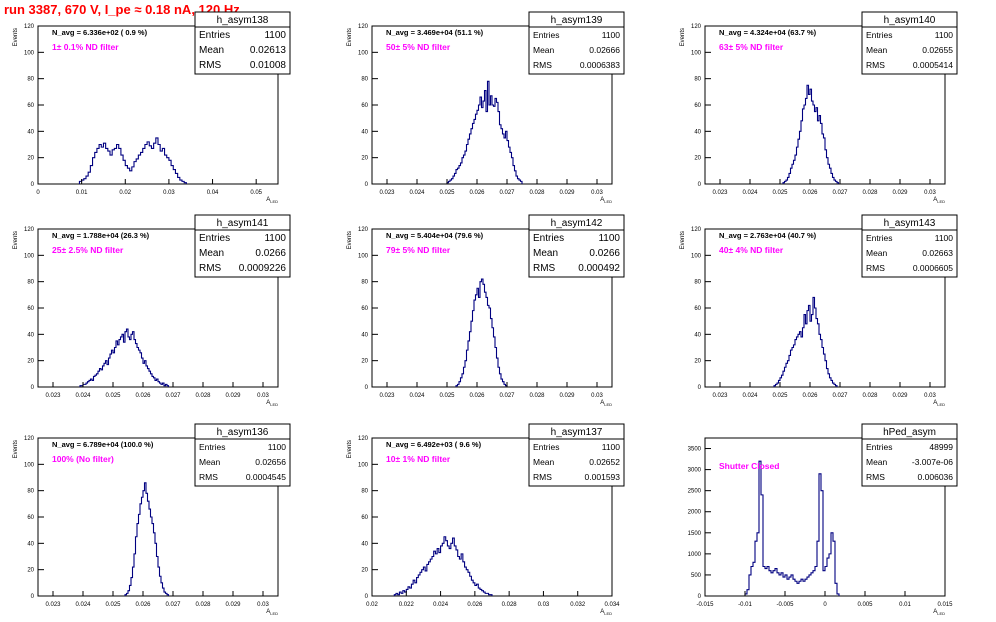 The image size is (996, 622). Describe the element at coordinates (85, 47) in the screenshot. I see `filter-label: 1± 0.1% ND filter` at that location.